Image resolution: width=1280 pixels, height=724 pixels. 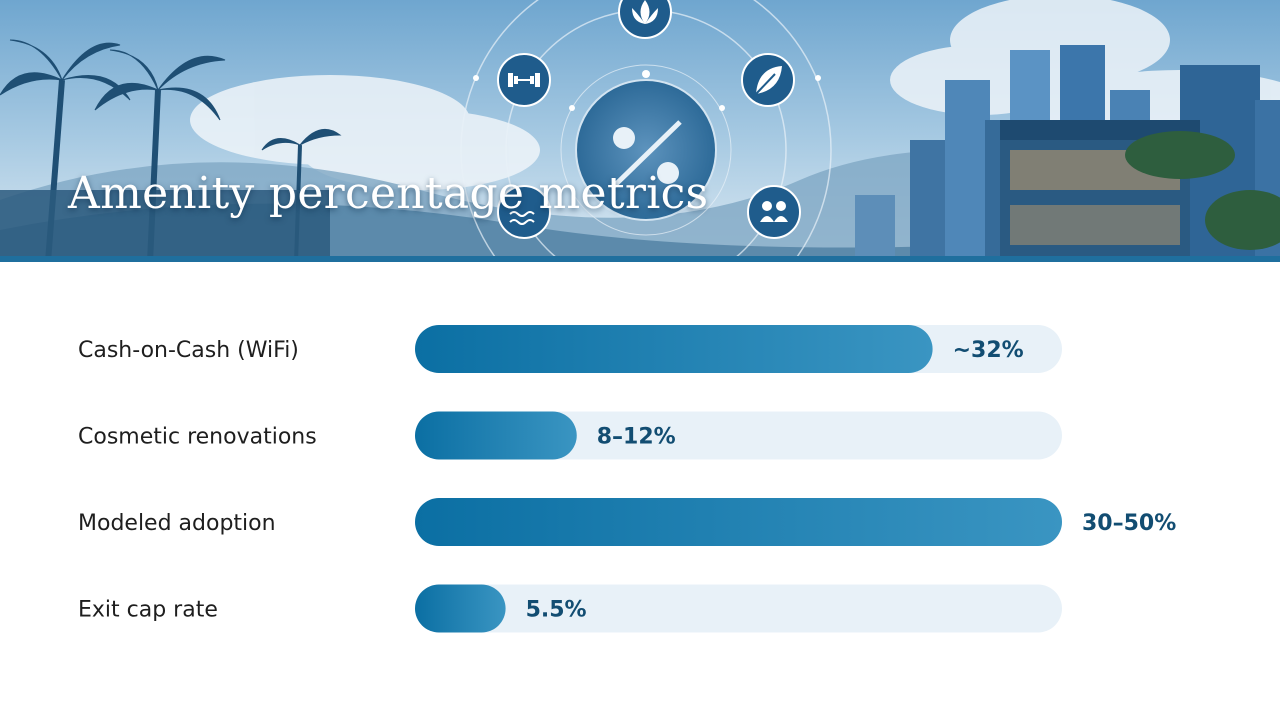 What do you see at coordinates (647, 90) in the screenshot?
I see `sparkle-dots` at bounding box center [647, 90].